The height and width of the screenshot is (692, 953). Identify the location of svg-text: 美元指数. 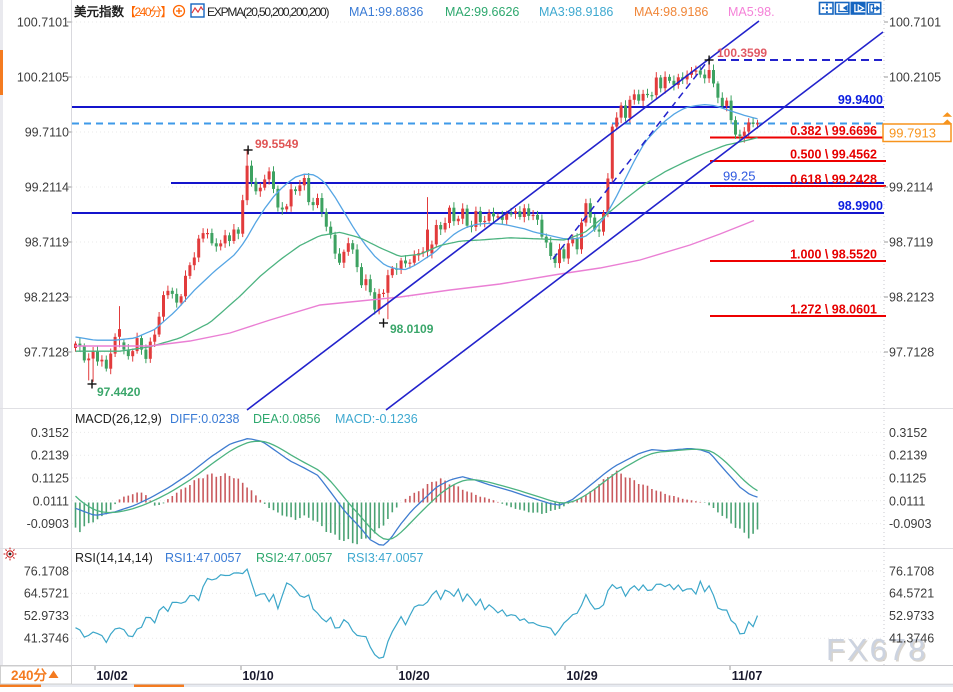
(99, 11).